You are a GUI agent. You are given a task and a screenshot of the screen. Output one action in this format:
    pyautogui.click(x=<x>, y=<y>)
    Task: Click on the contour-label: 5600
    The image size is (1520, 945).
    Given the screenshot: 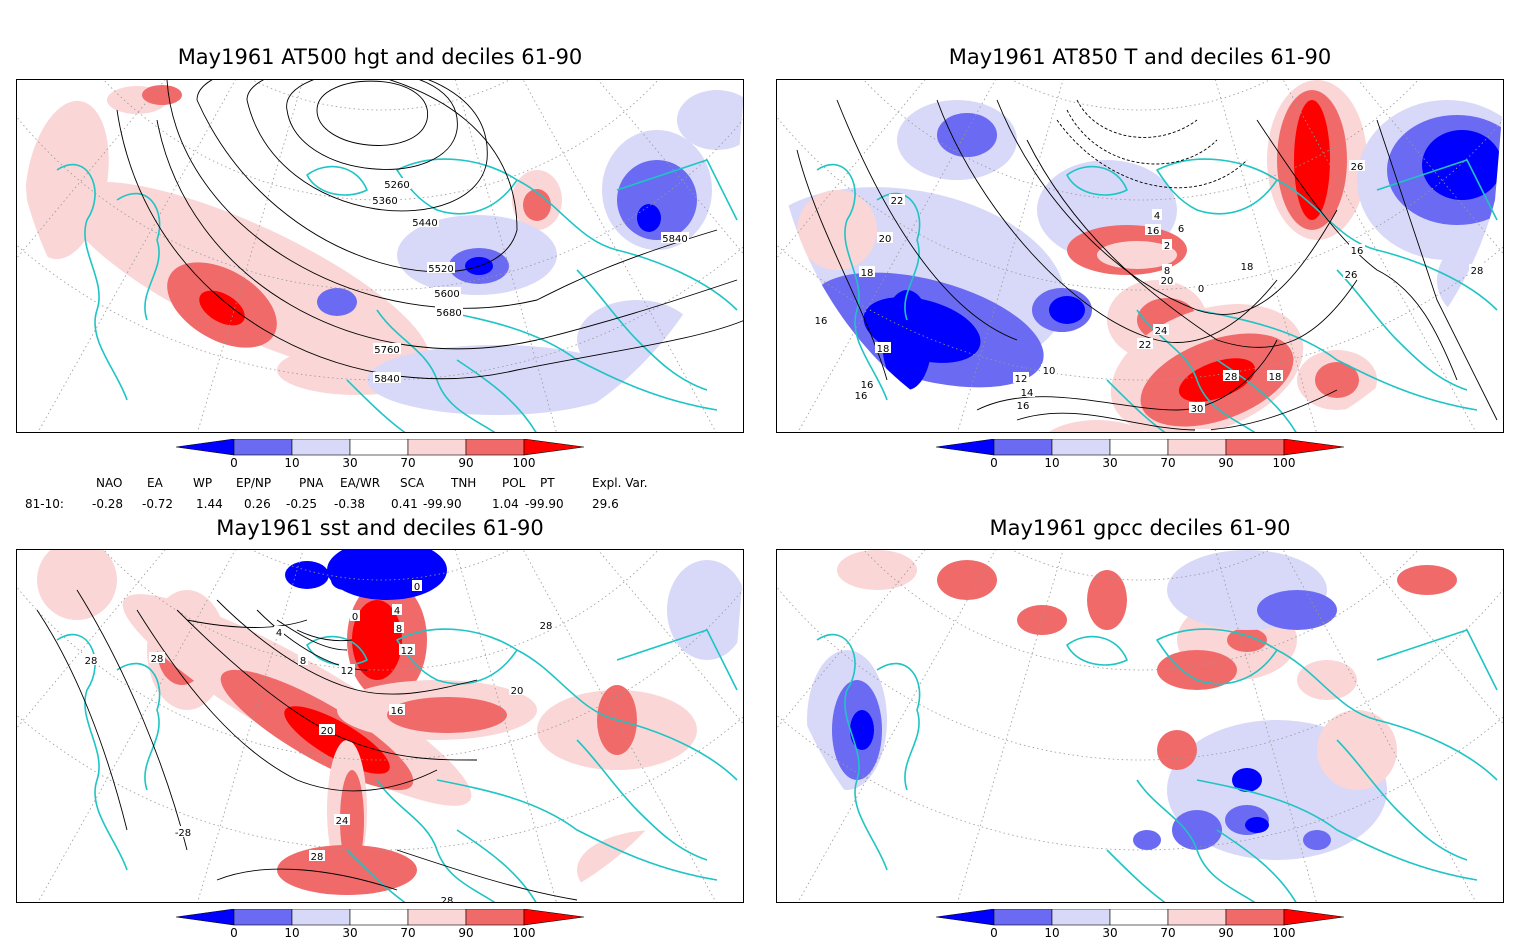 What is the action you would take?
    pyautogui.click(x=446, y=294)
    